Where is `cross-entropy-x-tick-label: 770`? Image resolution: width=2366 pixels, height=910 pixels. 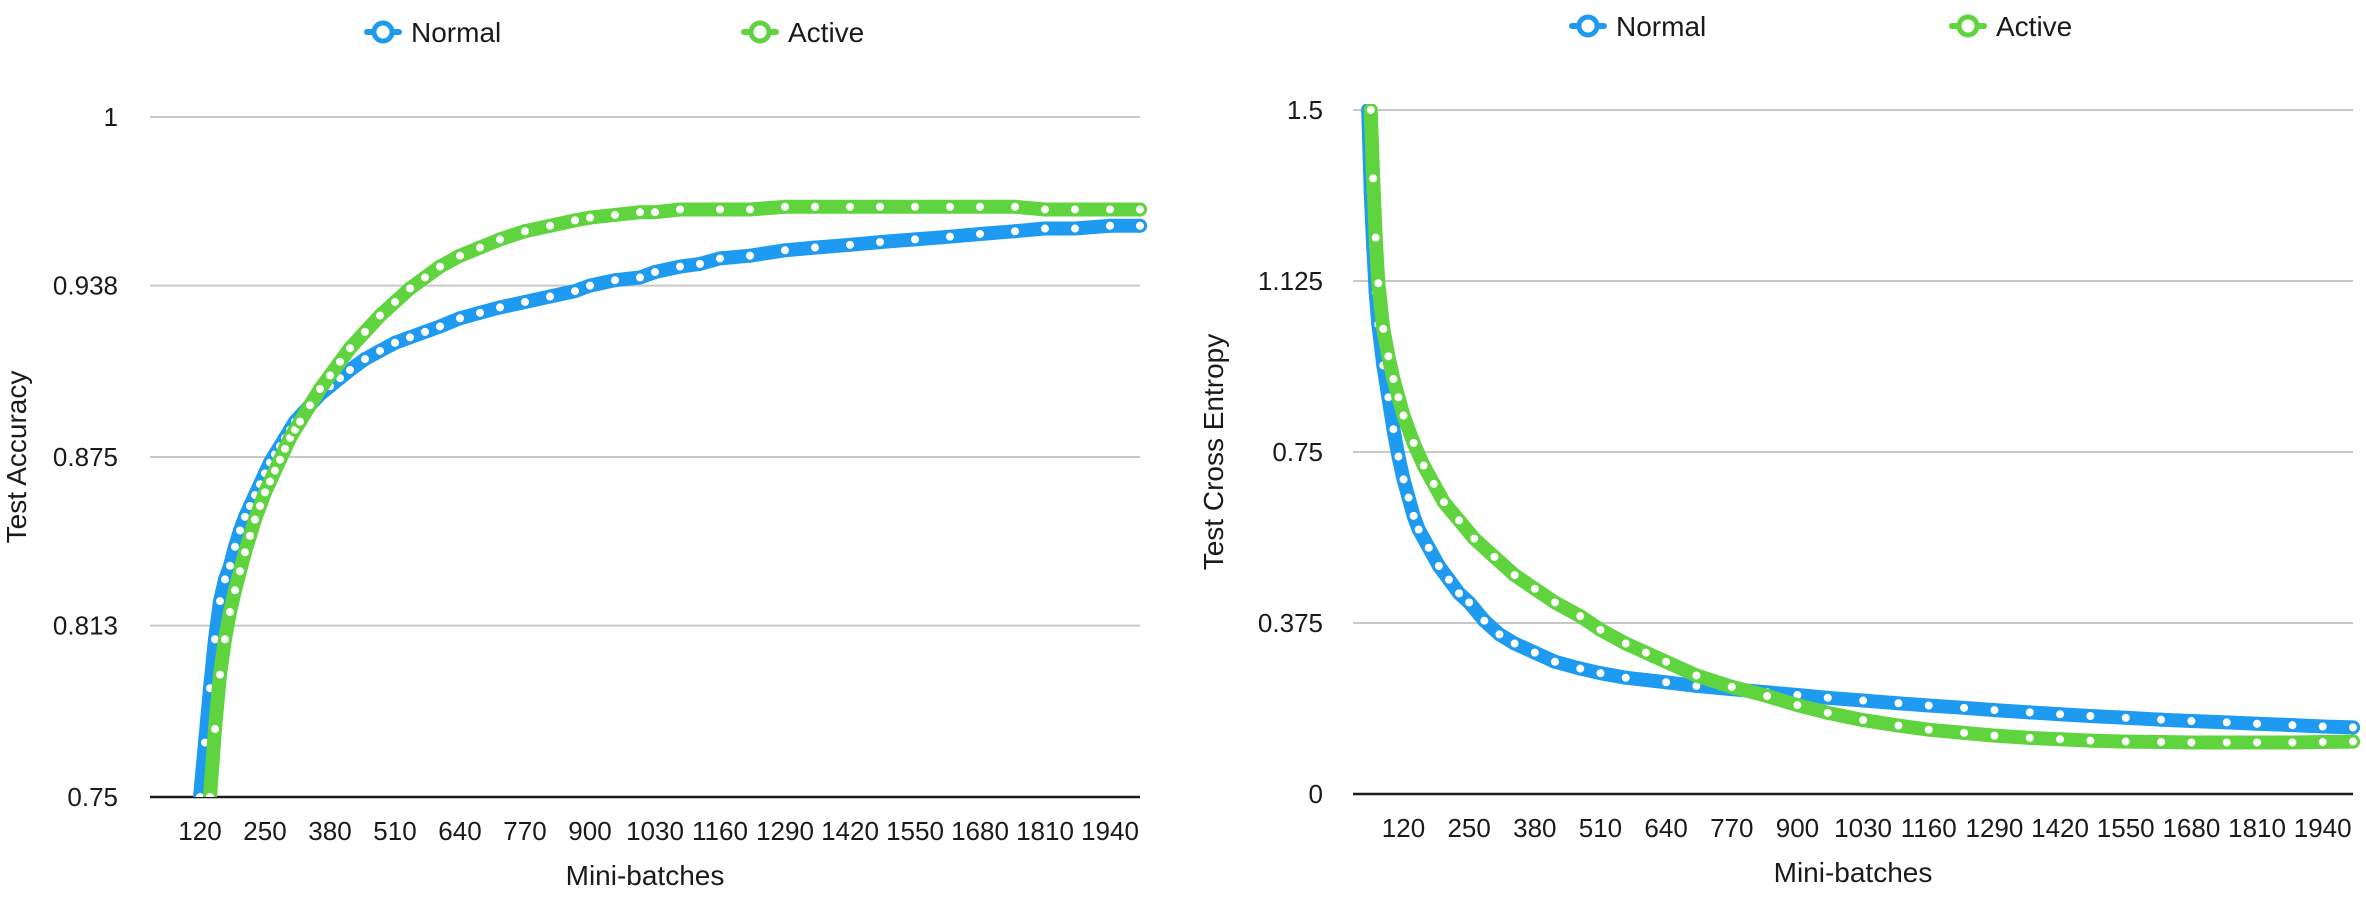 cross-entropy-x-tick-label: 770 is located at coordinates (1731, 828).